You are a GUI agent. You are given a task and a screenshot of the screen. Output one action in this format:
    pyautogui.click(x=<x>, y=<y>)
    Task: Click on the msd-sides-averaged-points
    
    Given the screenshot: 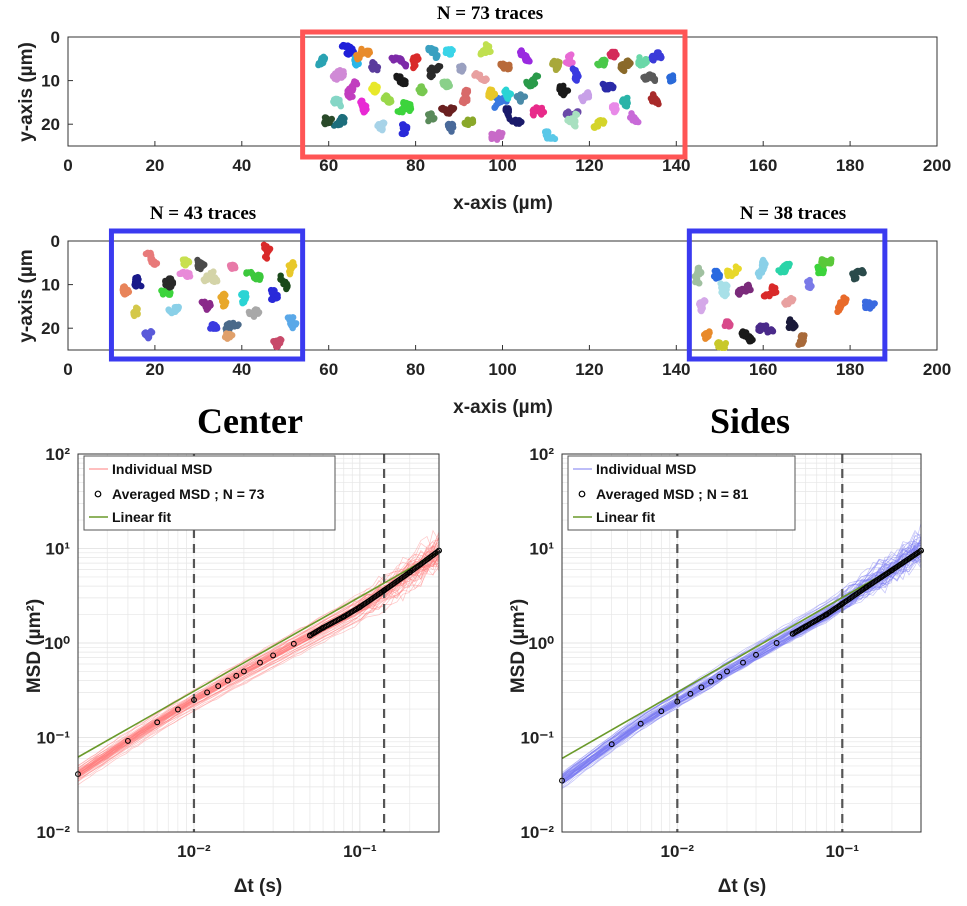 What is the action you would take?
    pyautogui.click(x=741, y=665)
    